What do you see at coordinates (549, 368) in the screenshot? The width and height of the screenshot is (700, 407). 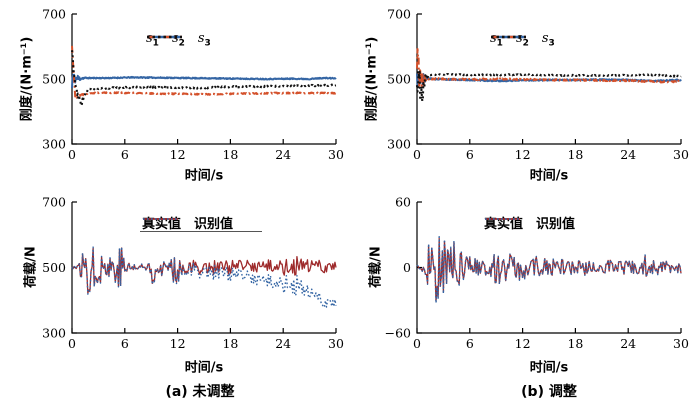 I see `x-axis-label-load-b: 时间/s` at bounding box center [549, 368].